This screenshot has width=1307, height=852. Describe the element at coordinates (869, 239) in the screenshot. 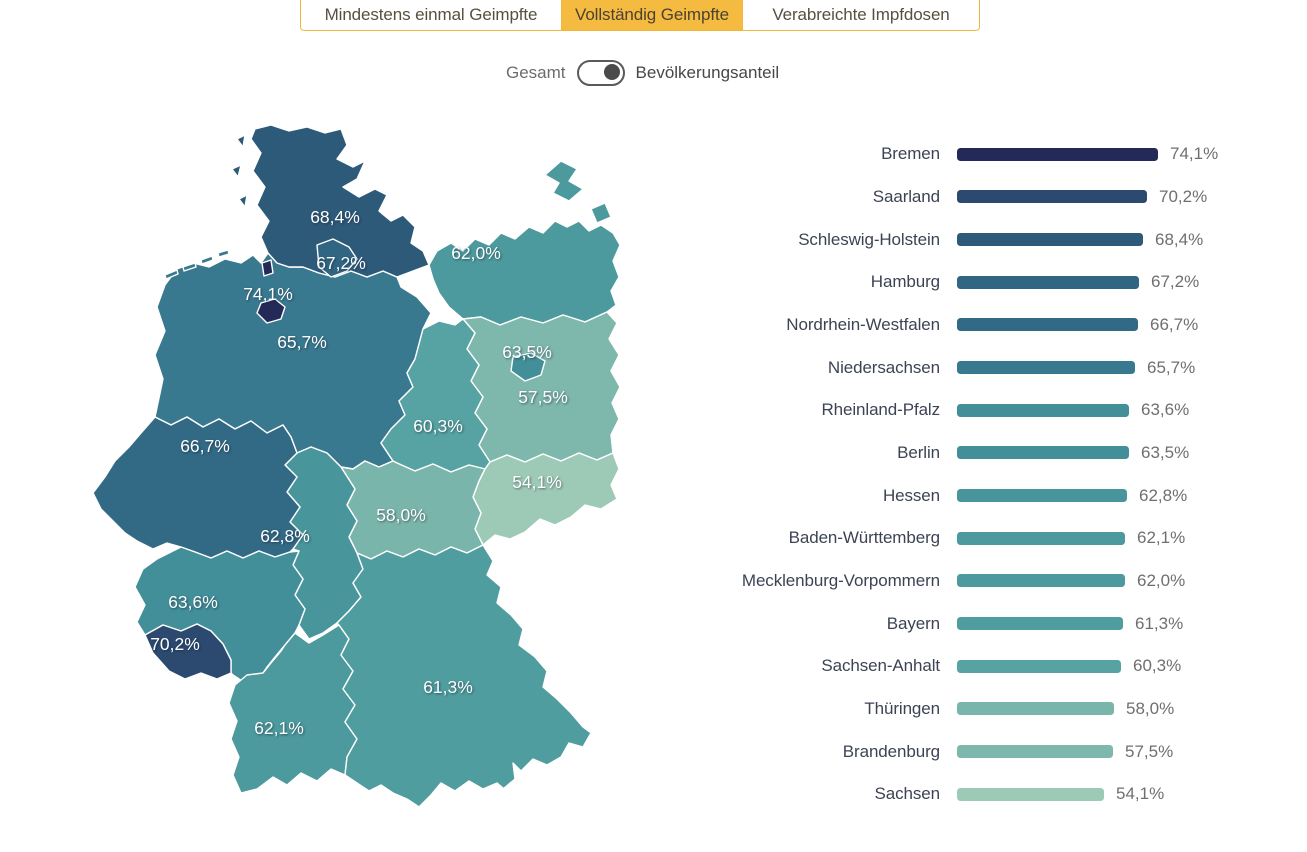

I see `bar-state-label: Schleswig-Holstein` at that location.